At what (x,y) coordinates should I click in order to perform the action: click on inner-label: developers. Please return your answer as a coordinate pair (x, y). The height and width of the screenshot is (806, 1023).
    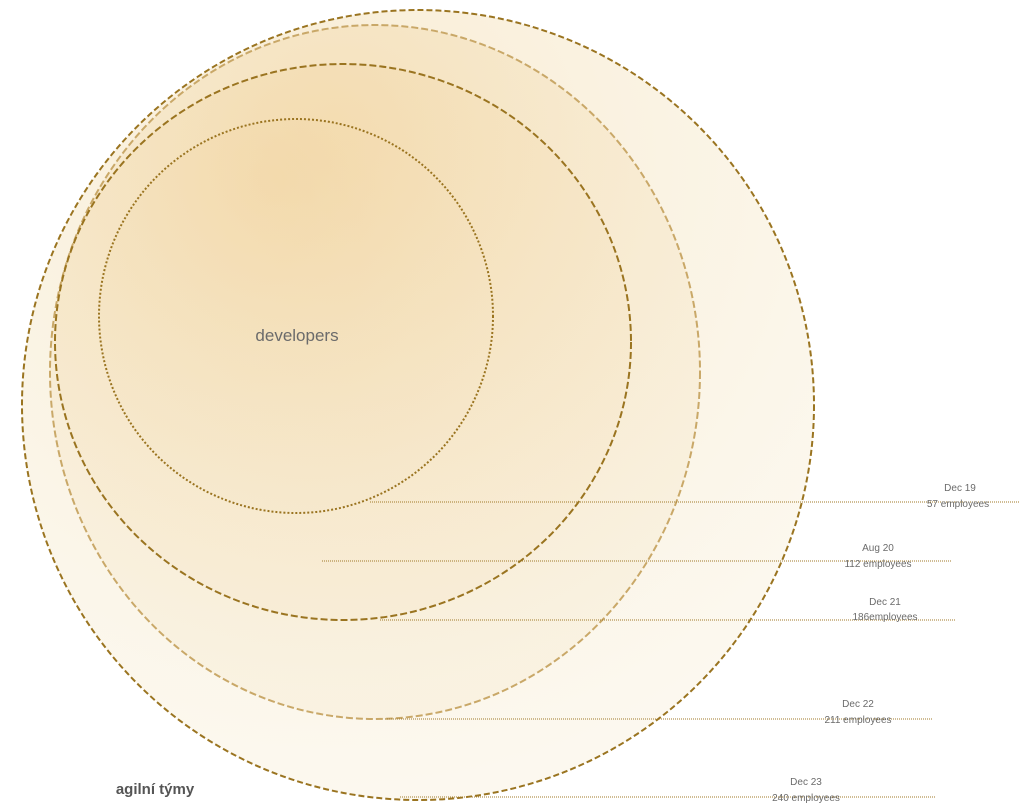
    Looking at the image, I should click on (296, 335).